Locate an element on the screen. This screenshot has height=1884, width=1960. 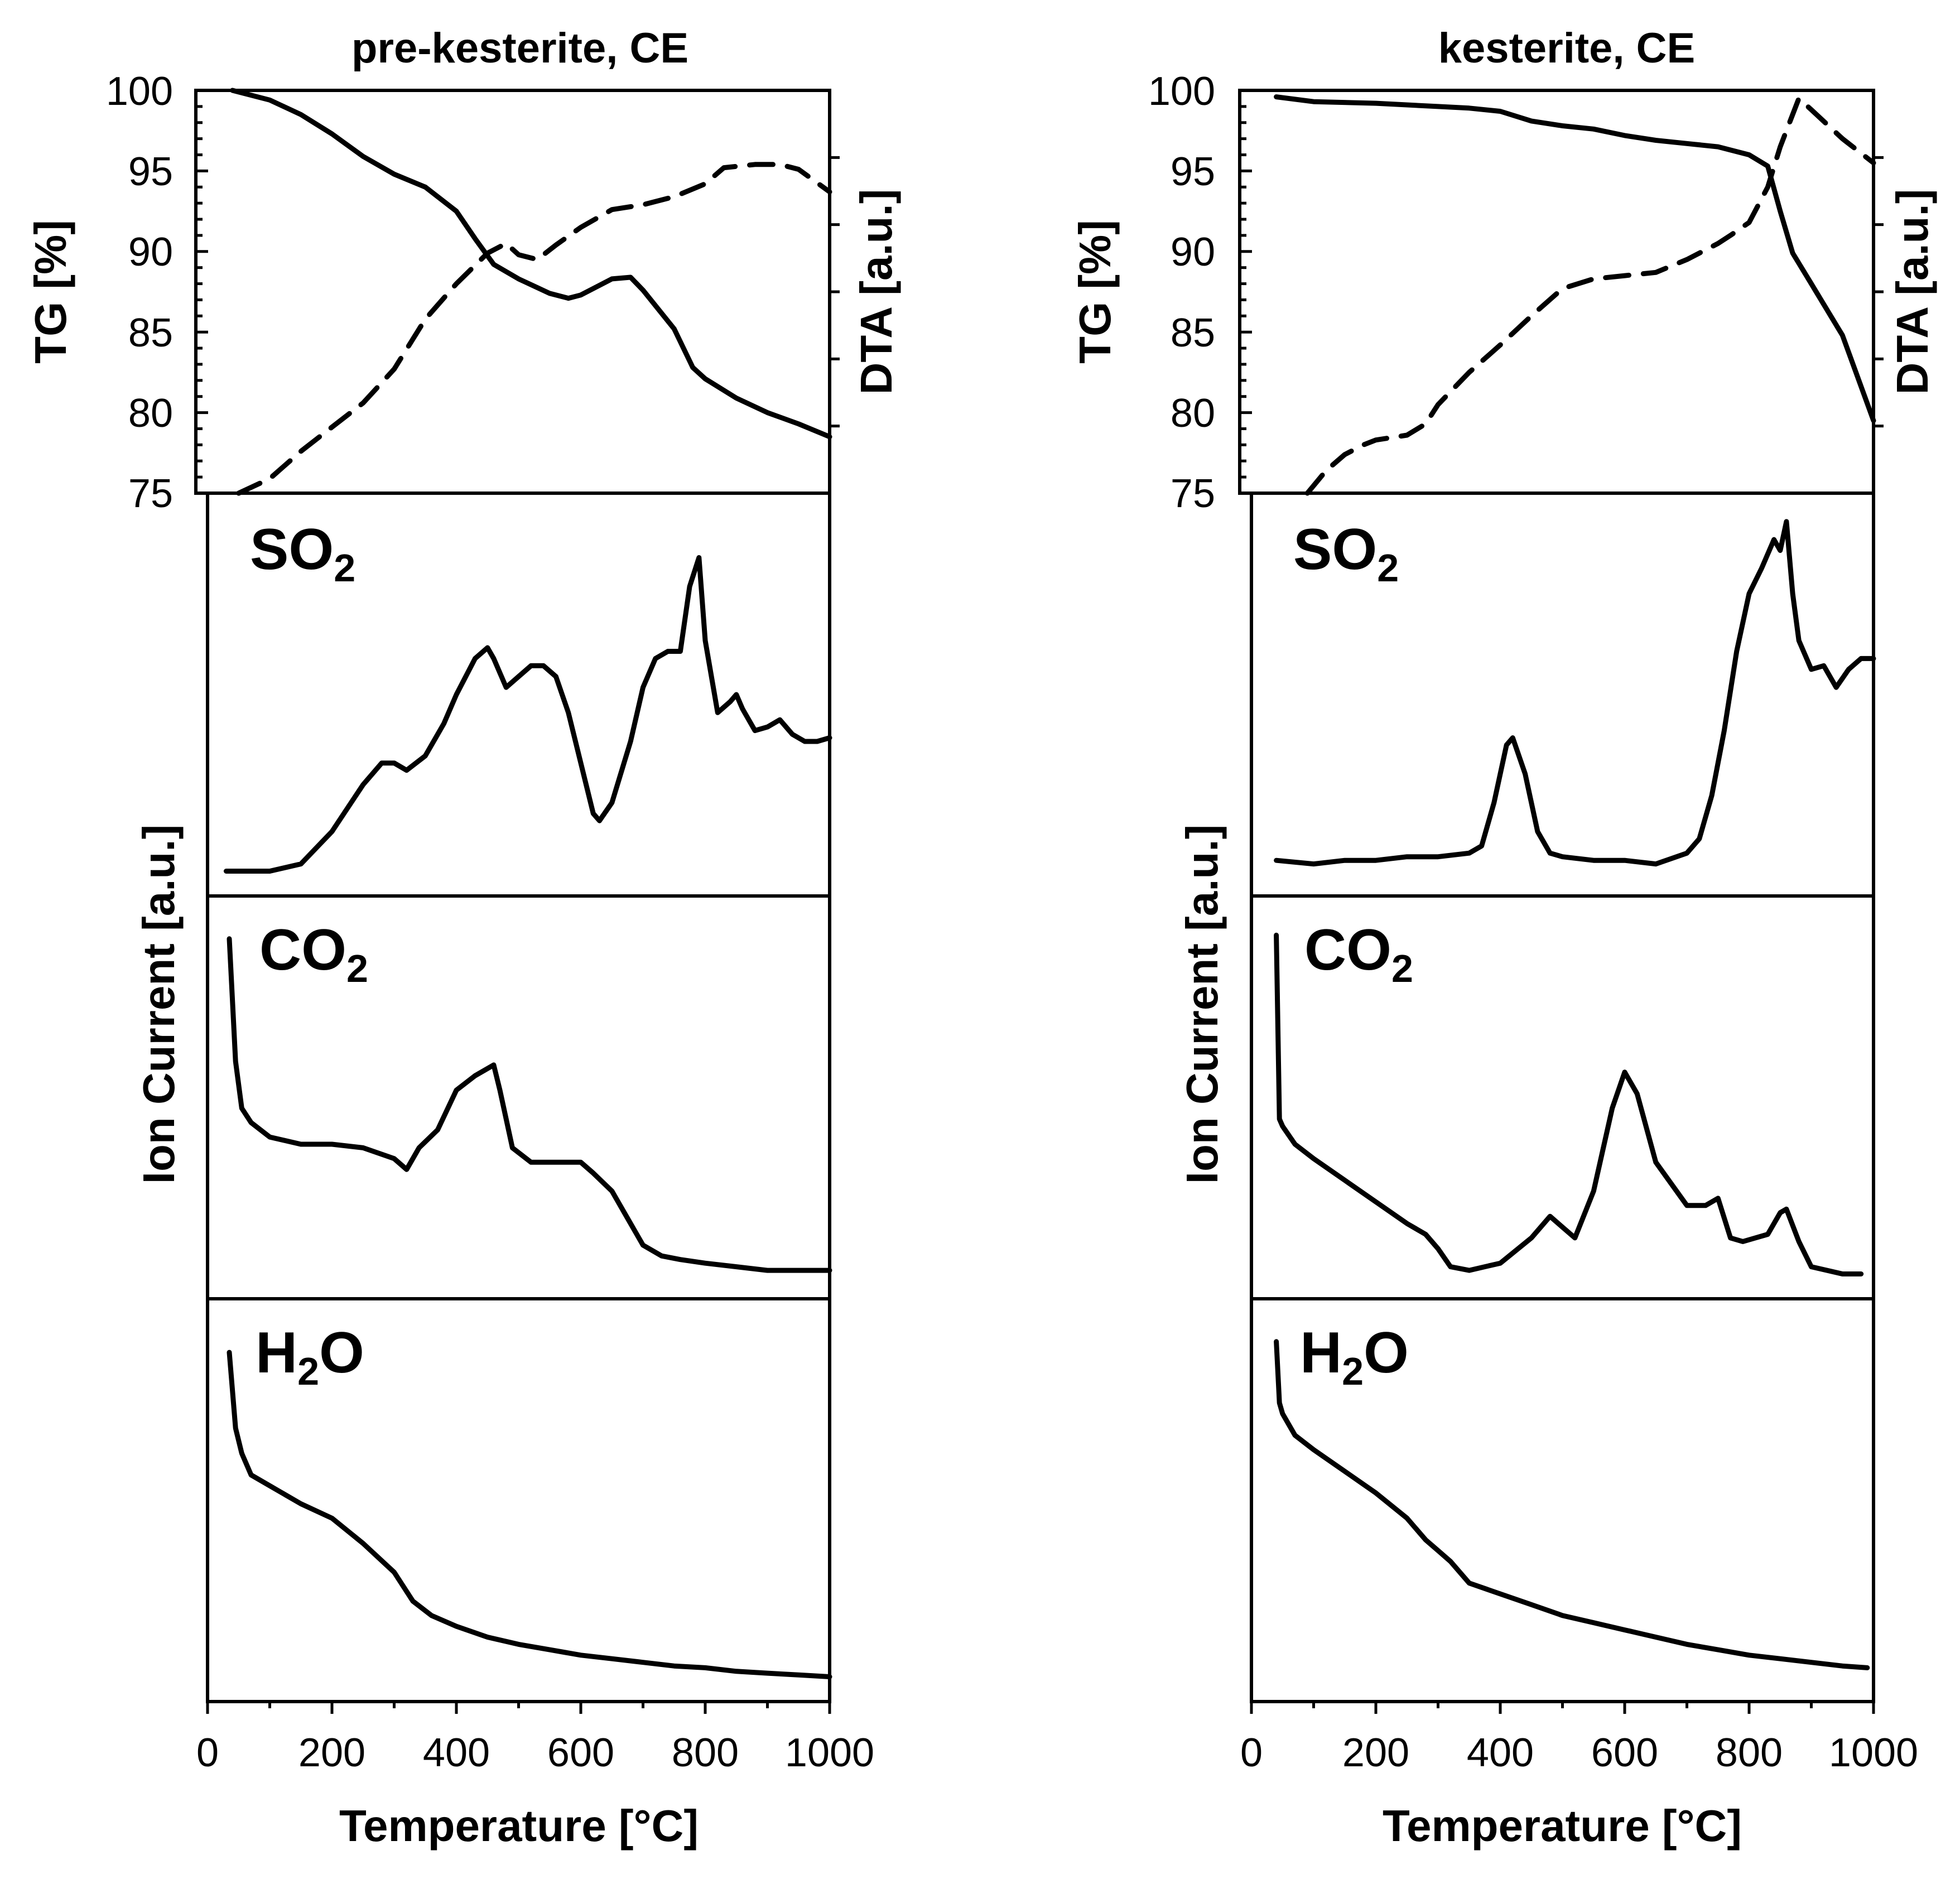
tg-panel-frame is located at coordinates (512, 292).